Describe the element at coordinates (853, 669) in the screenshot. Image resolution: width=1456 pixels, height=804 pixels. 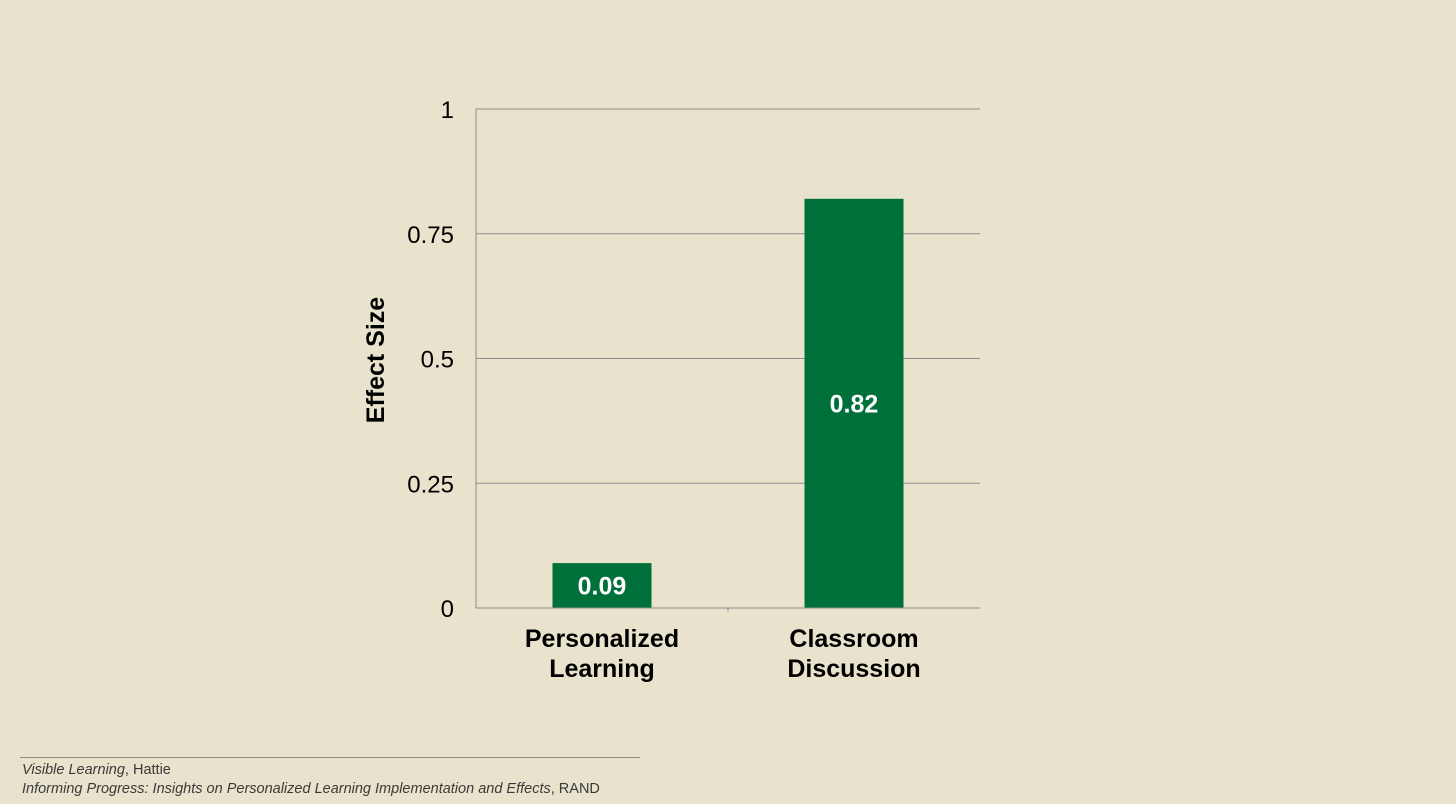
I see `category-label: Discussion` at that location.